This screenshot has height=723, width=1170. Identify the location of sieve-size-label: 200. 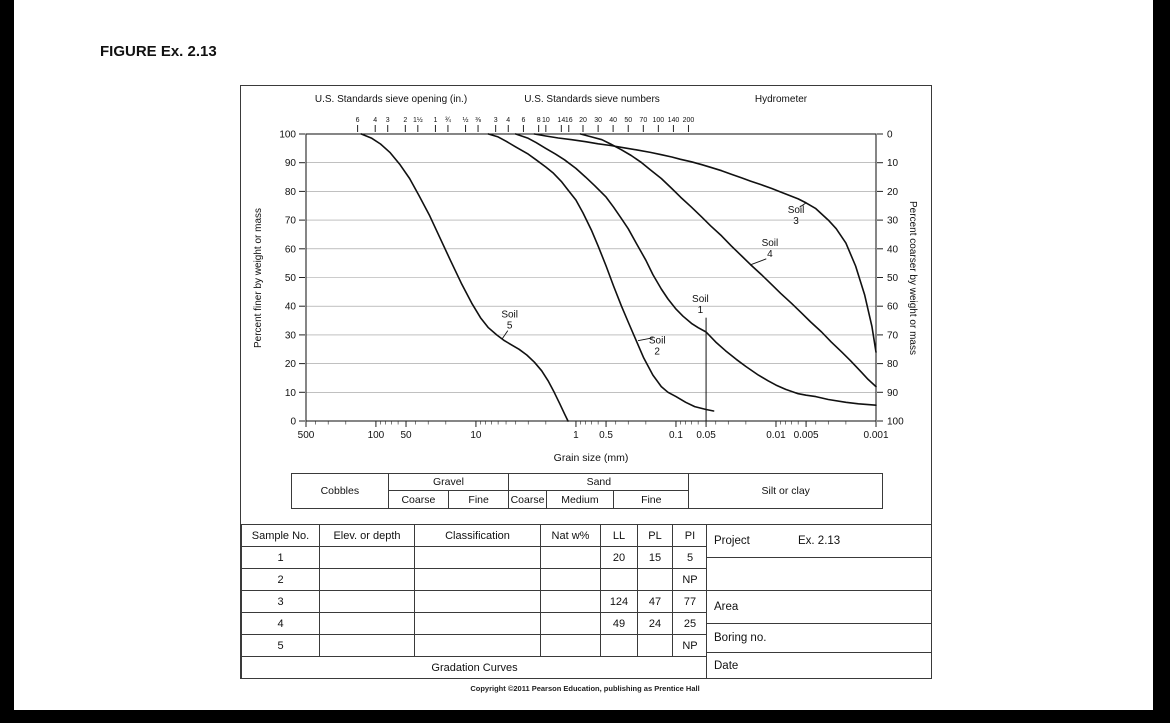
(689, 120).